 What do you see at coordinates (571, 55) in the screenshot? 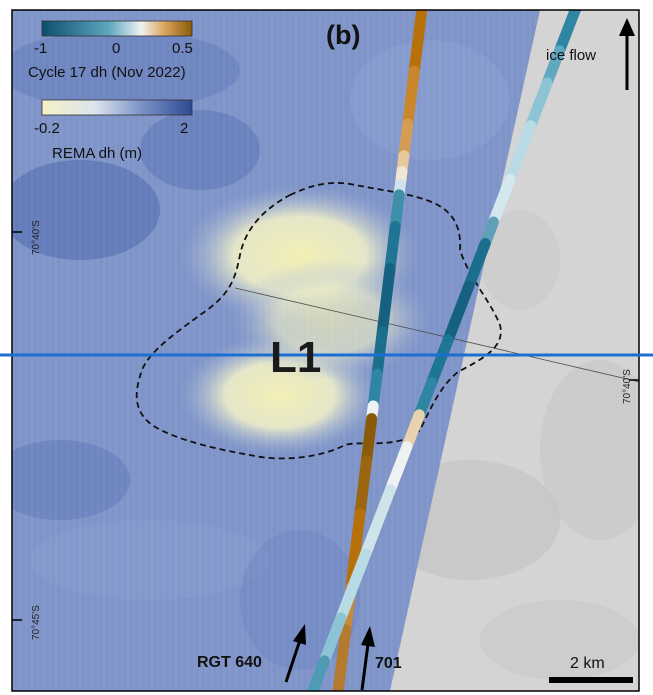
I see `ice-flow-label: ice flow` at bounding box center [571, 55].